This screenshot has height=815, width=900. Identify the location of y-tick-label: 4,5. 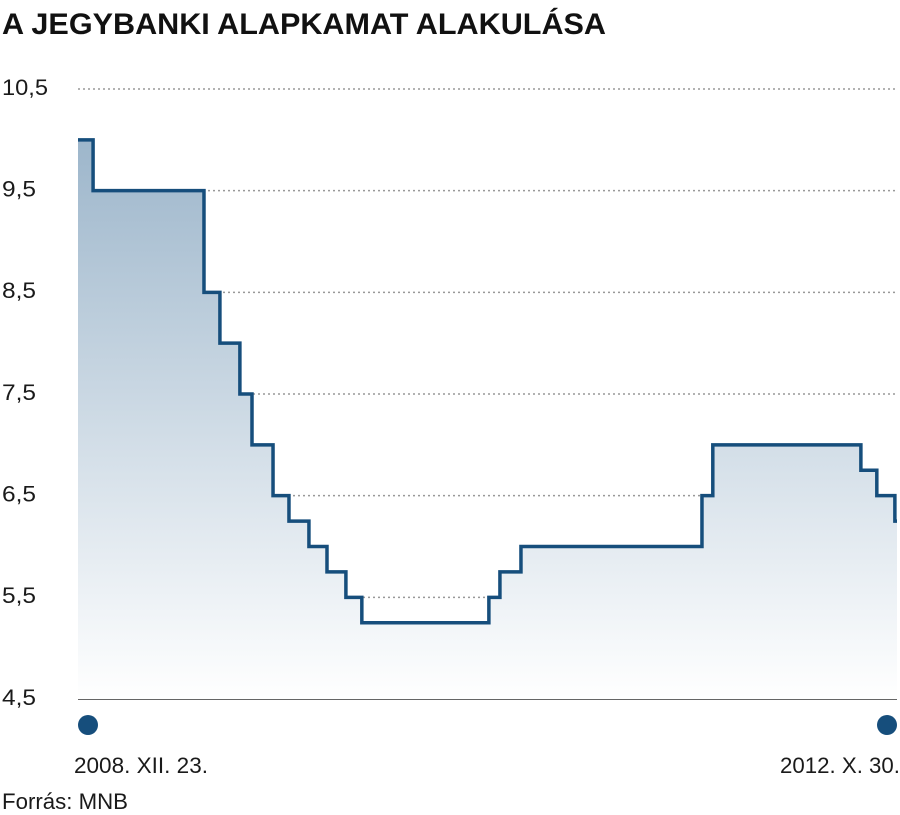
(19, 697).